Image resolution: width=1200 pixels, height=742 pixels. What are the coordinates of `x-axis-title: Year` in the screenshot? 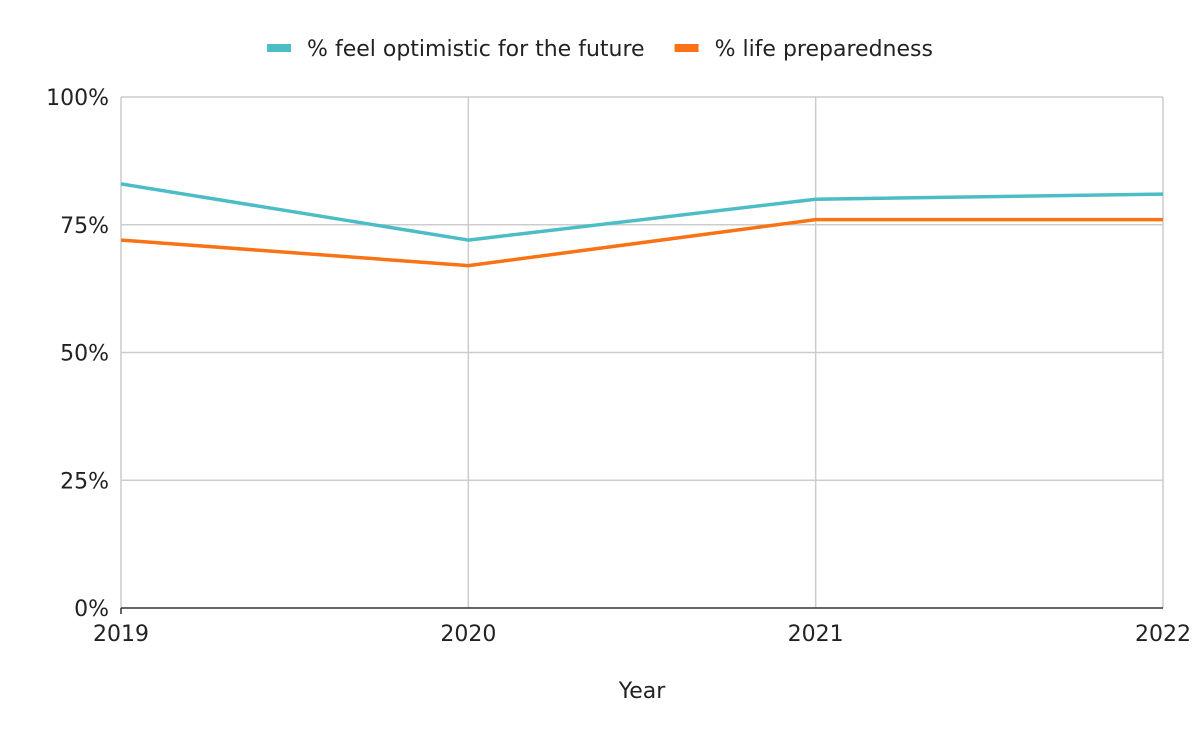 It's located at (642, 691).